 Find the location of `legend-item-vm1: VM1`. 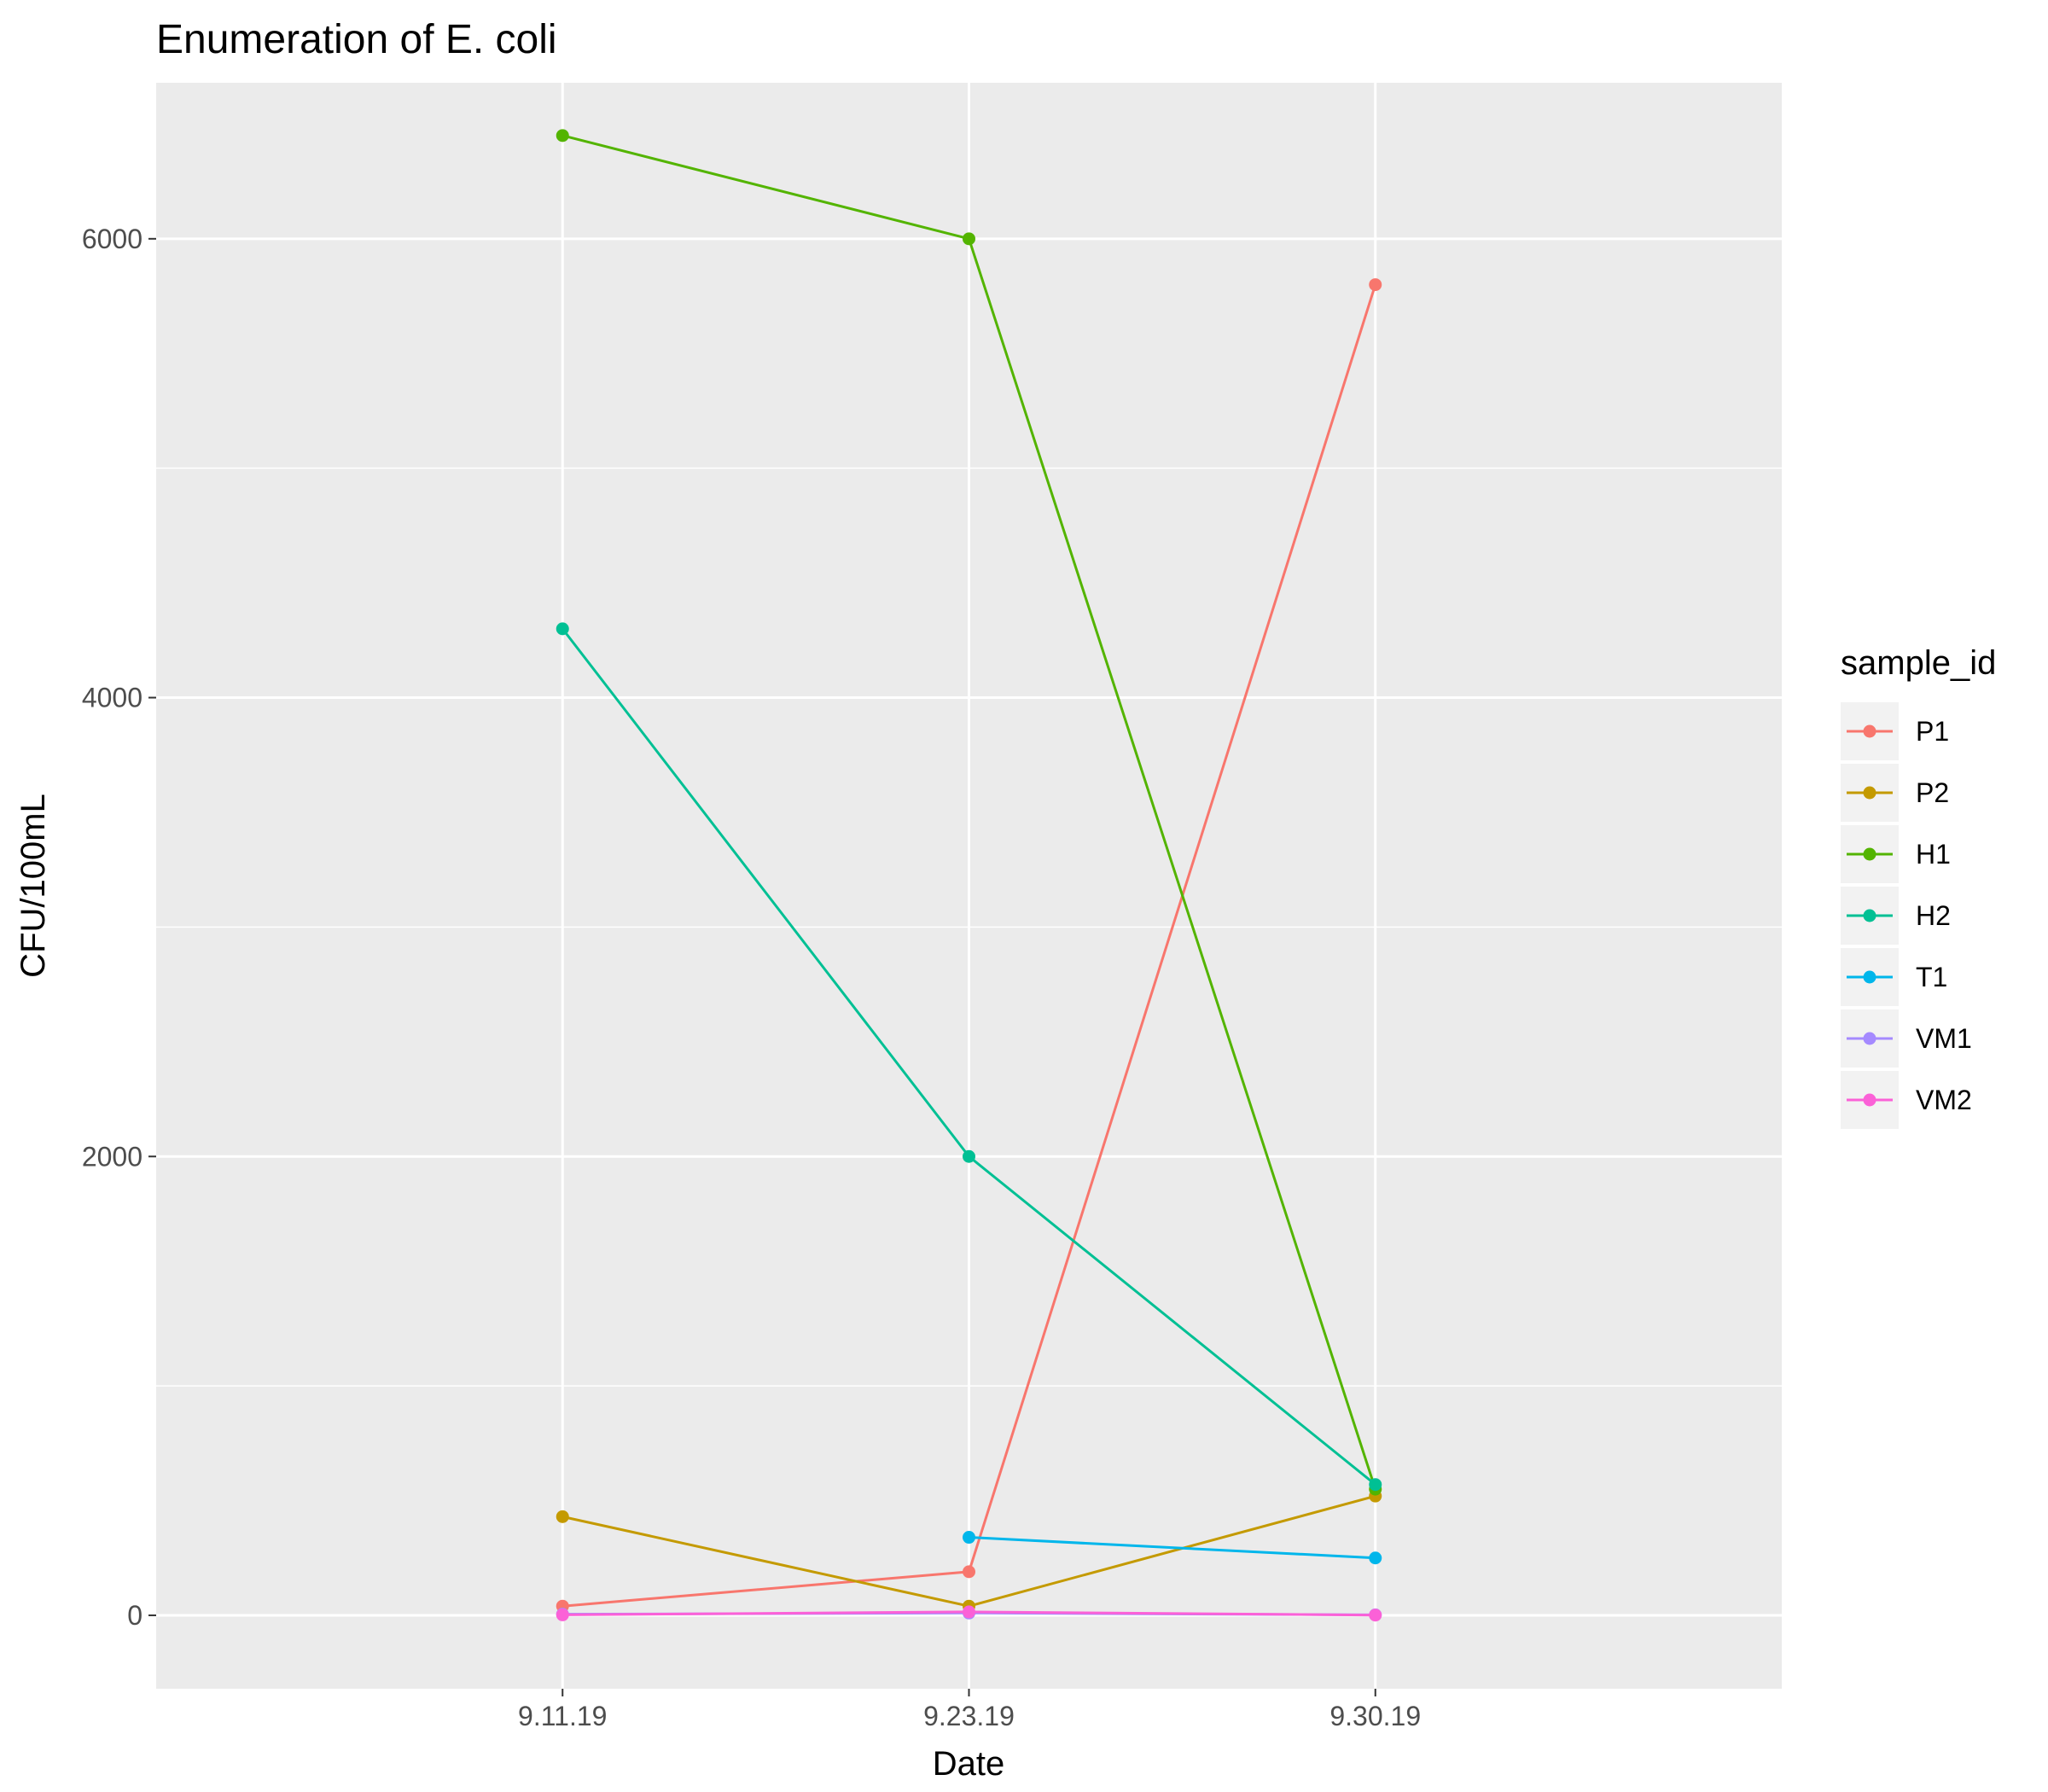

legend-item-vm1: VM1 is located at coordinates (1907, 1038).